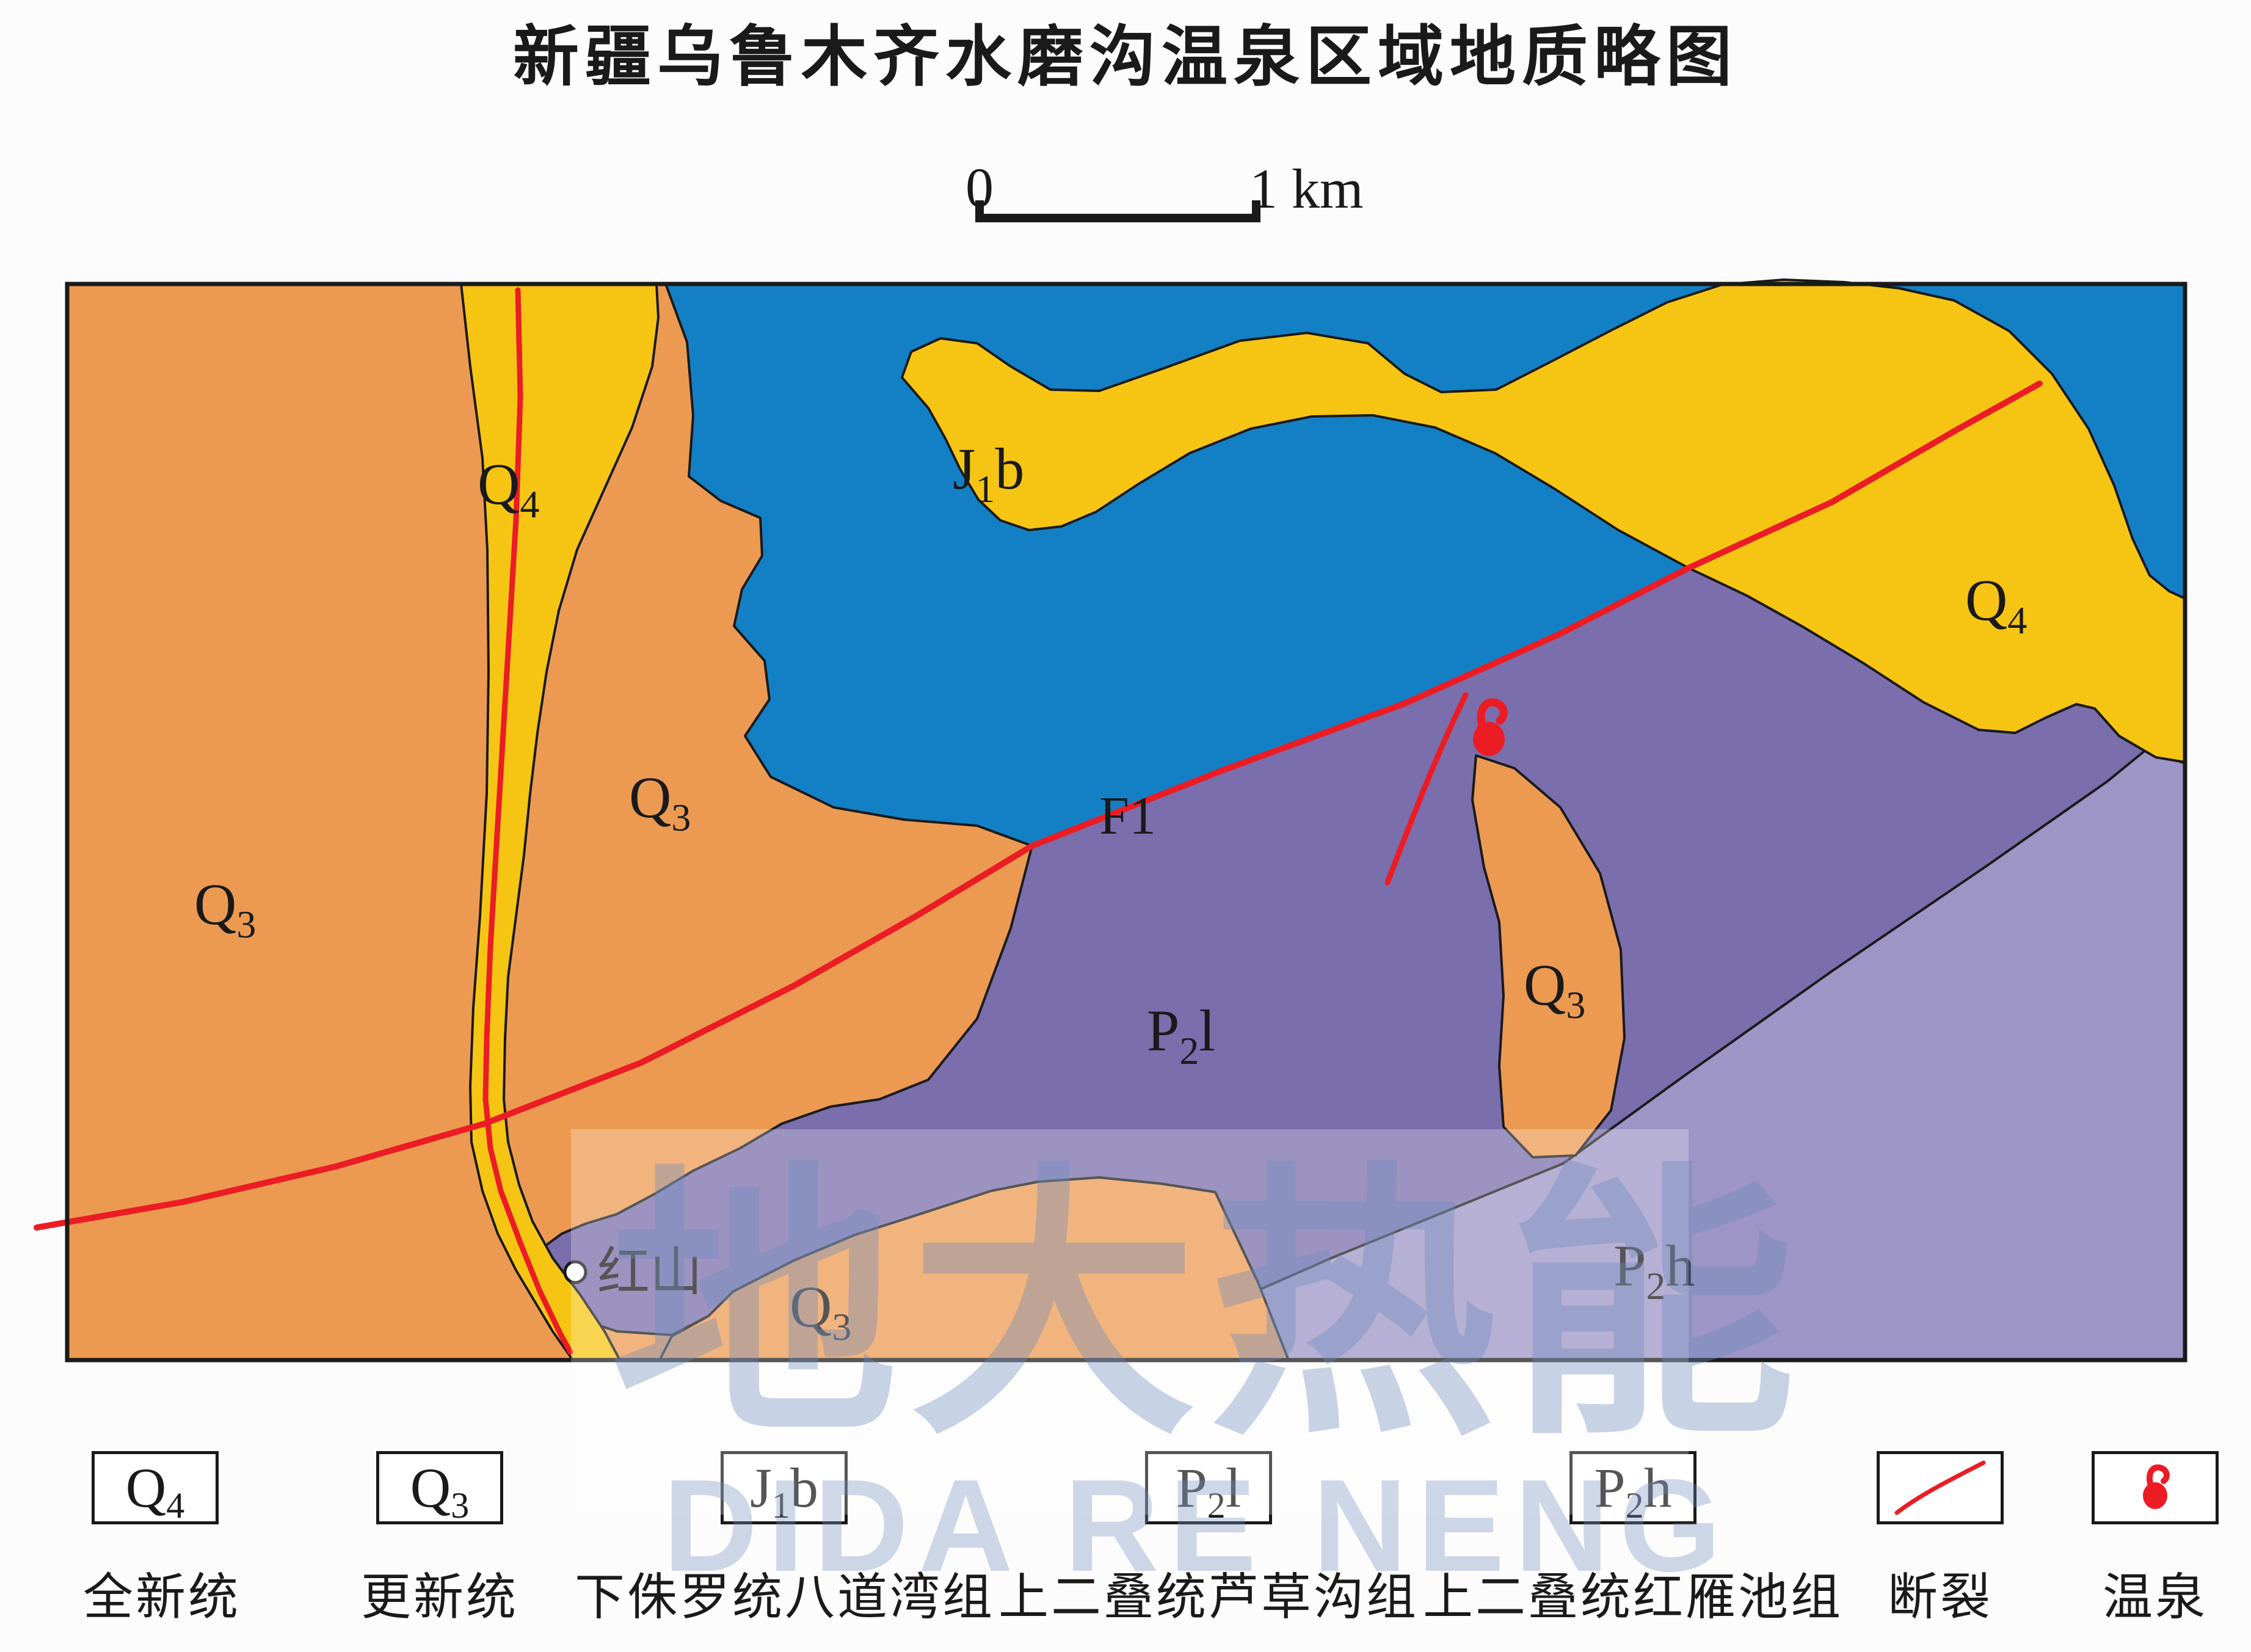  I want to click on fault-line-strip, so click(527, 821).